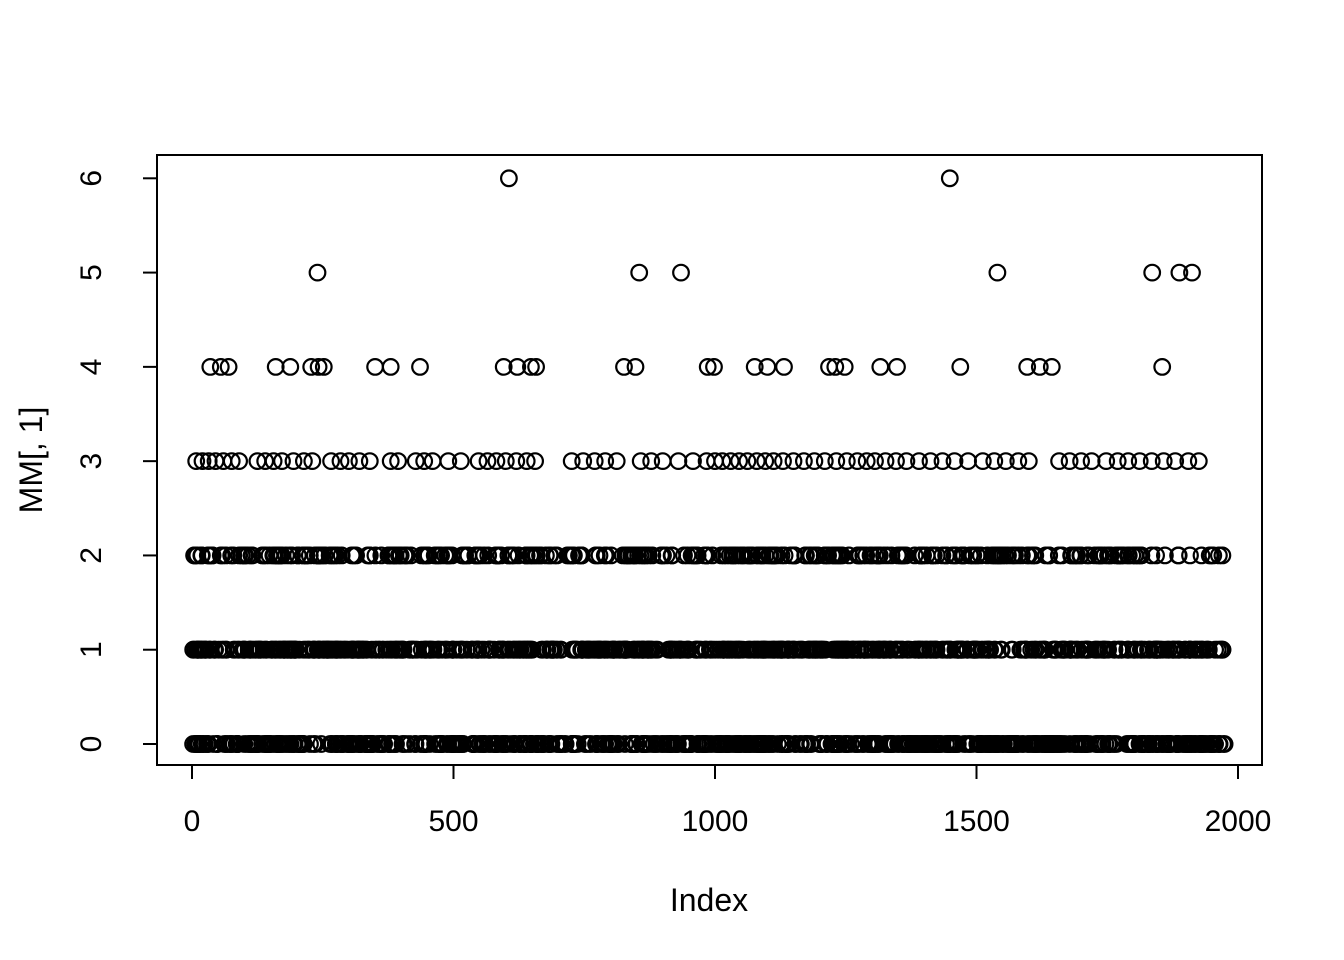  What do you see at coordinates (91, 649) in the screenshot?
I see `y-tick-label: 1` at bounding box center [91, 649].